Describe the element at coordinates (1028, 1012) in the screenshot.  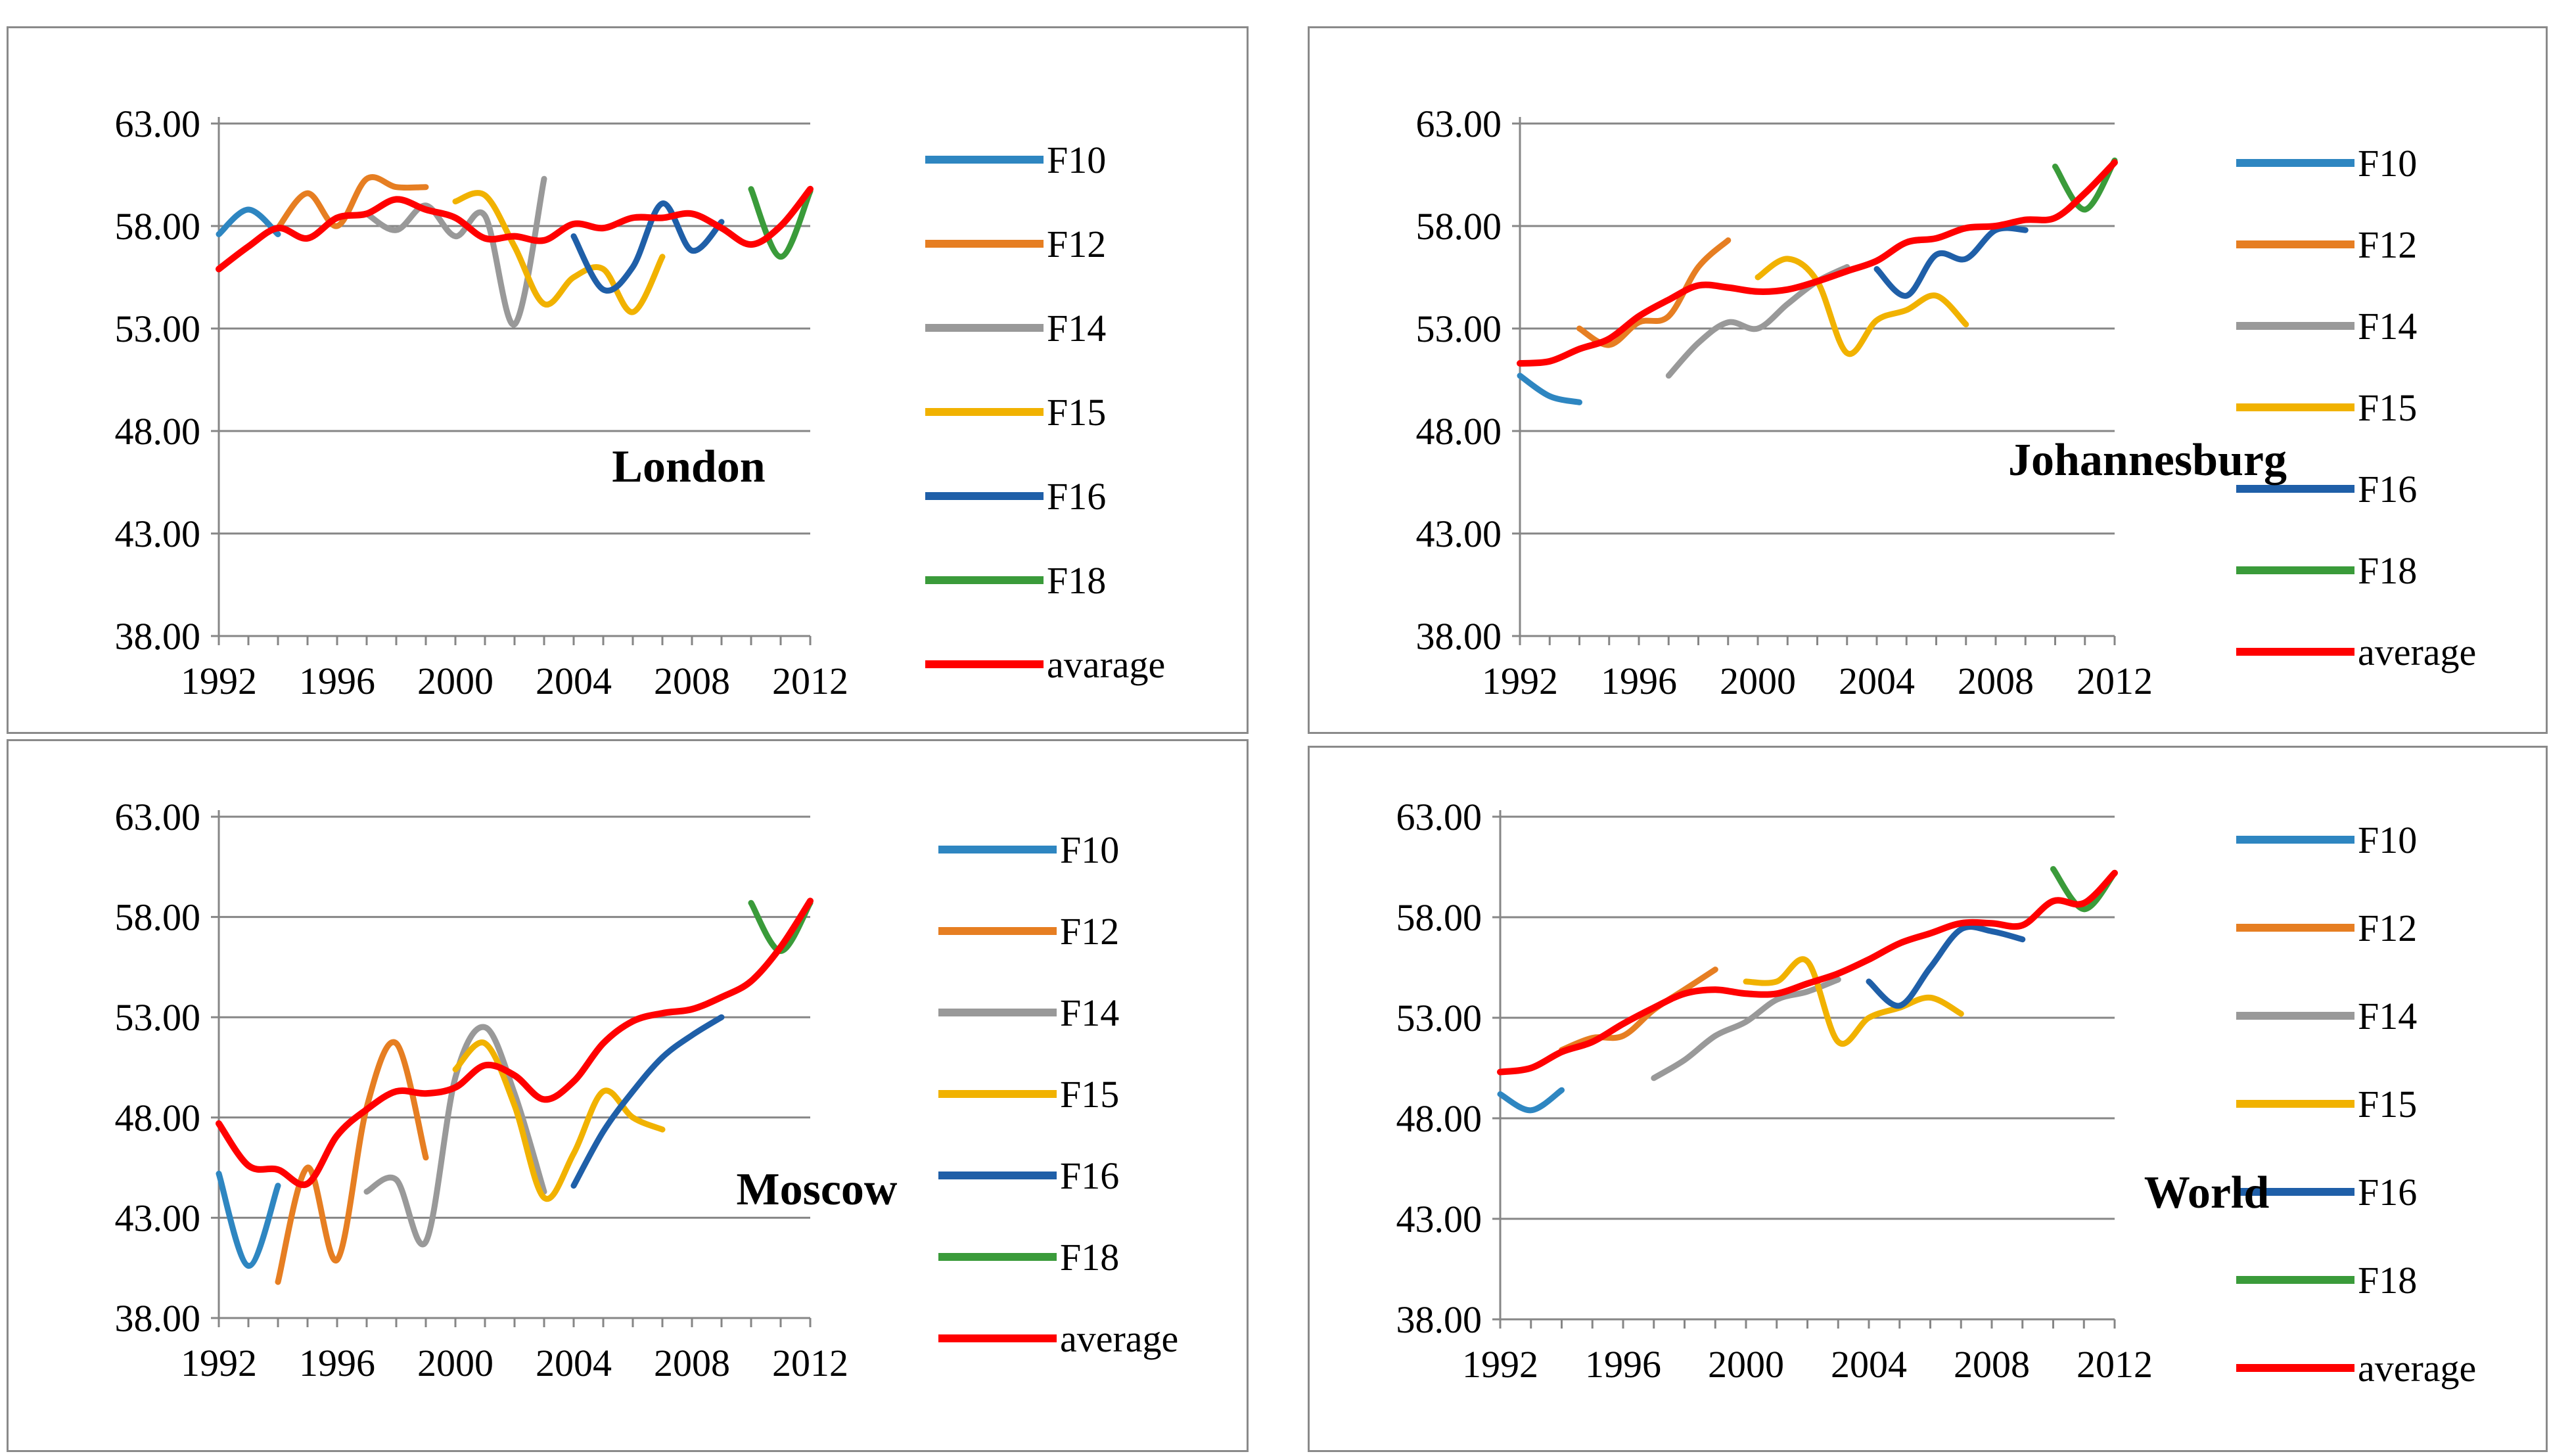
I see `moscow-legend-item-f14: F14` at that location.